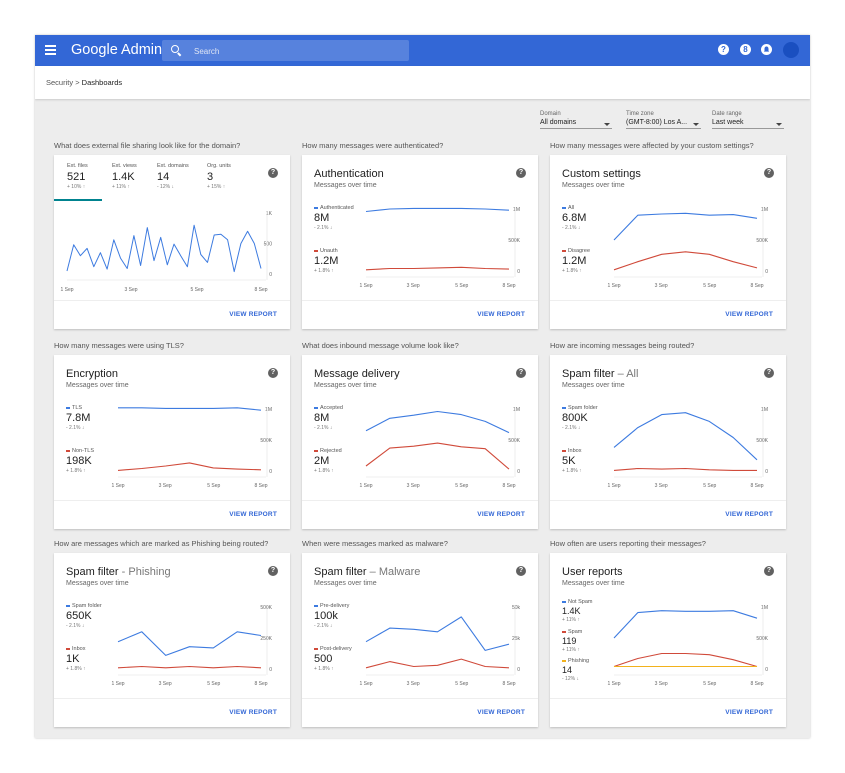  I want to click on metric-label: Post-delivery, so click(333, 649).